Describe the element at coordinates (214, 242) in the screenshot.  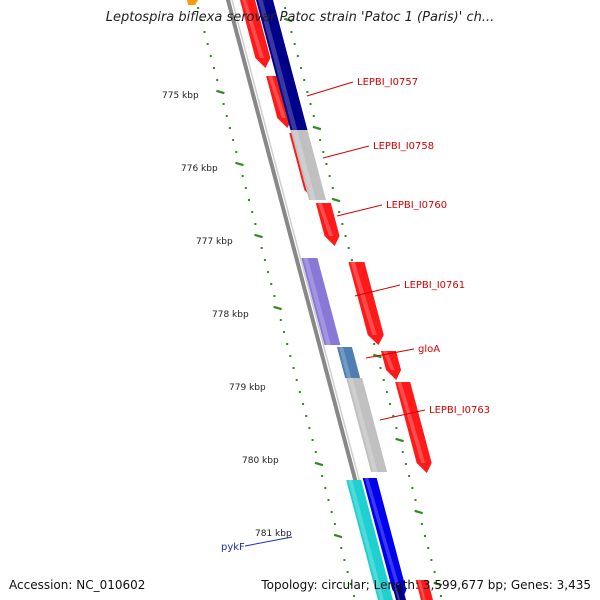
I see `axis-label-2: 777 kbp` at that location.